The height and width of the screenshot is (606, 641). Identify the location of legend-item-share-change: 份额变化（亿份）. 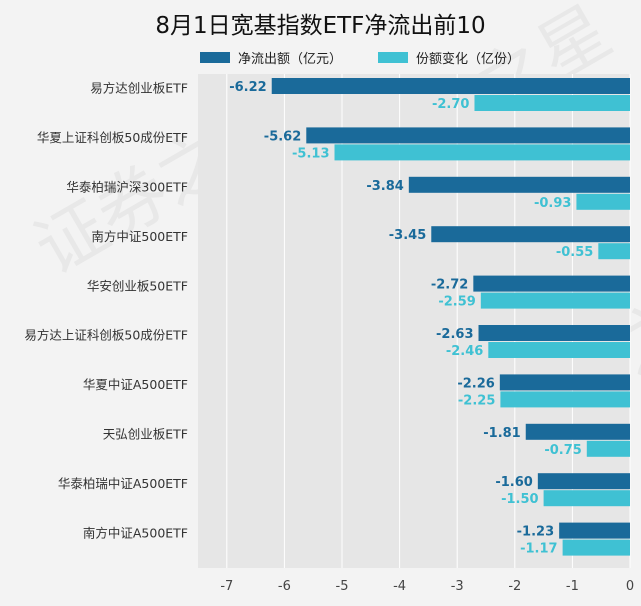
(449, 57).